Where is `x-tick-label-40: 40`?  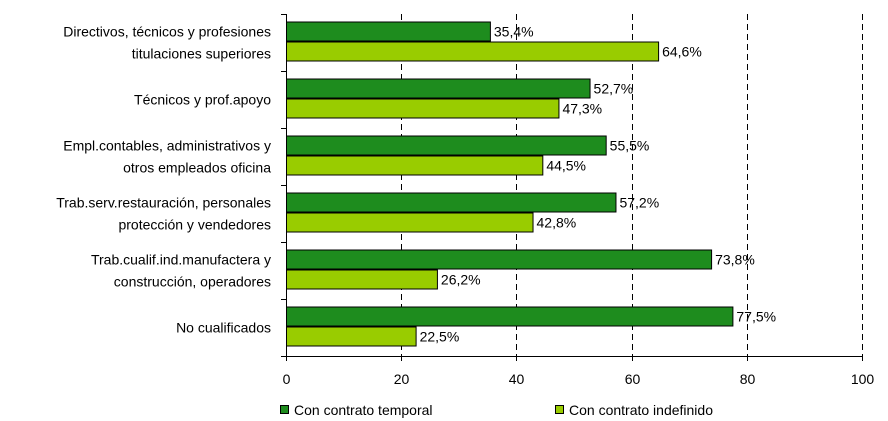 x-tick-label-40: 40 is located at coordinates (517, 379).